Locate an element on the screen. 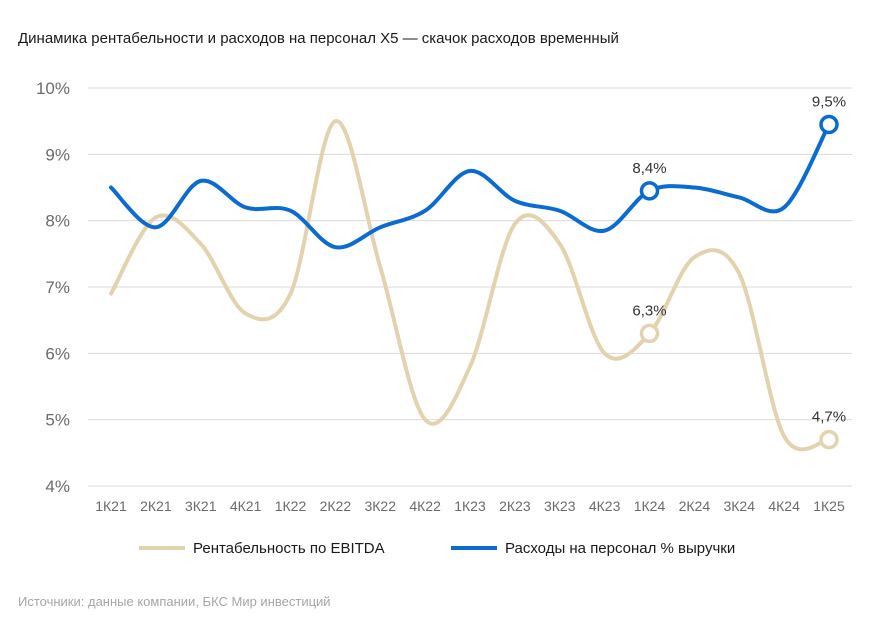 Image resolution: width=873 pixels, height=627 pixels. x-tick-label: 1К25 is located at coordinates (829, 506).